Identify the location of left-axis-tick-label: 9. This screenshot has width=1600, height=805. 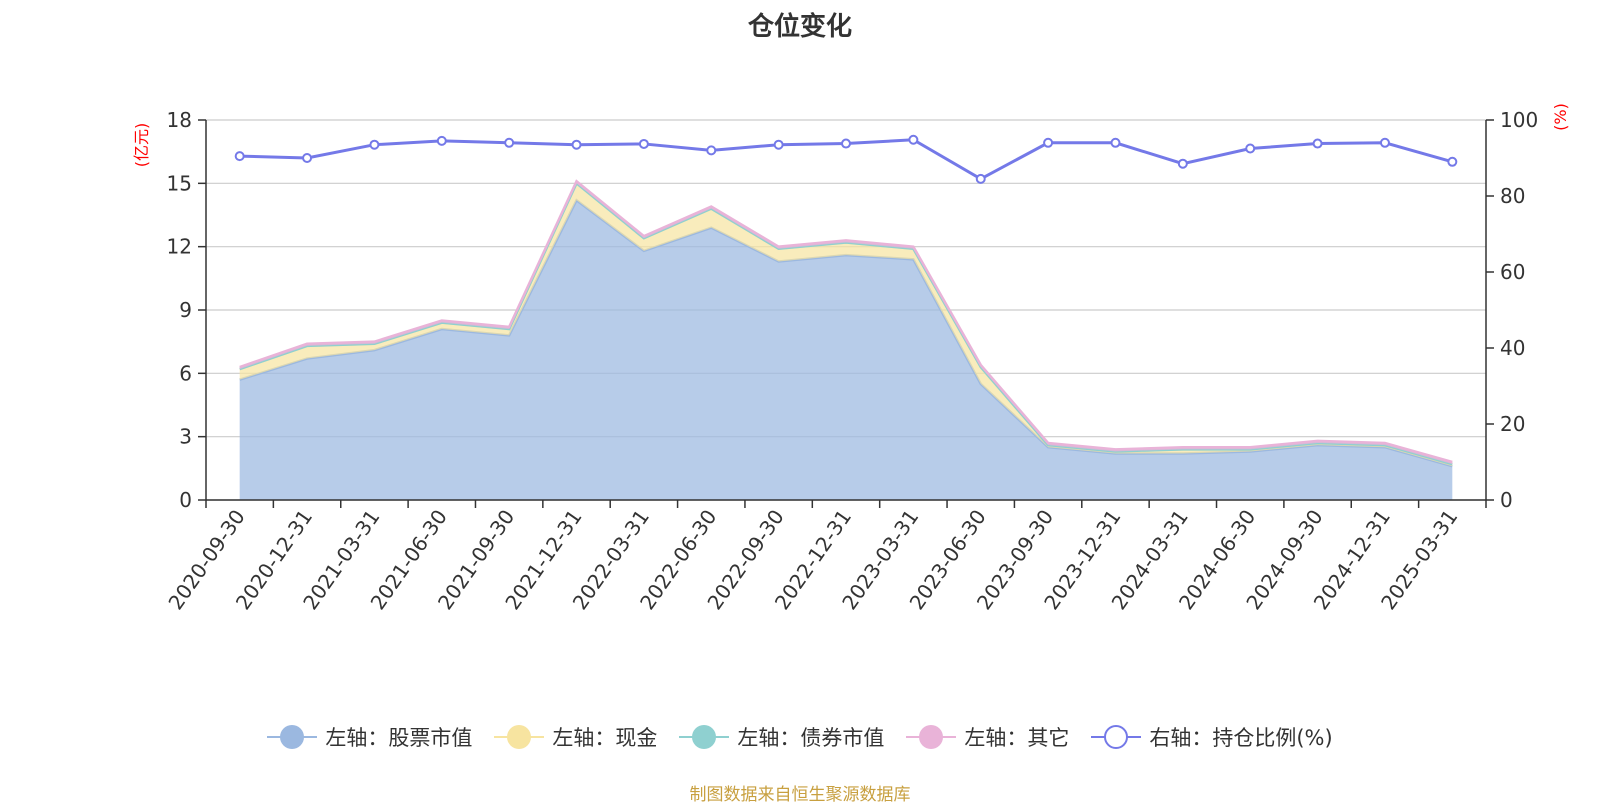
(185, 310).